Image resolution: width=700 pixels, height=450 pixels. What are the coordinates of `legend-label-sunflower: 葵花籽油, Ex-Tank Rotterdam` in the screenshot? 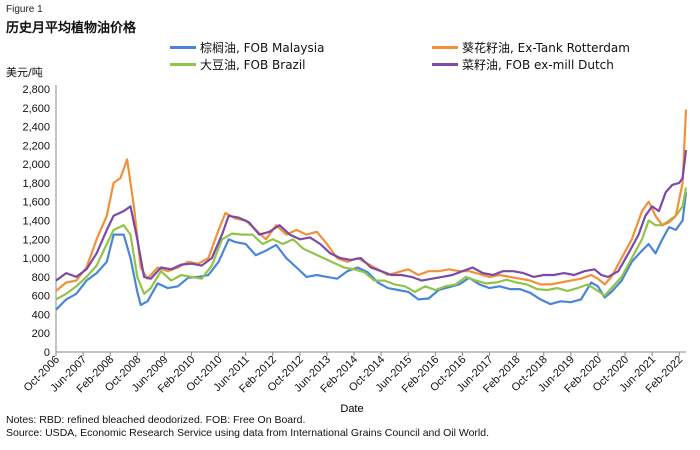 It's located at (546, 48).